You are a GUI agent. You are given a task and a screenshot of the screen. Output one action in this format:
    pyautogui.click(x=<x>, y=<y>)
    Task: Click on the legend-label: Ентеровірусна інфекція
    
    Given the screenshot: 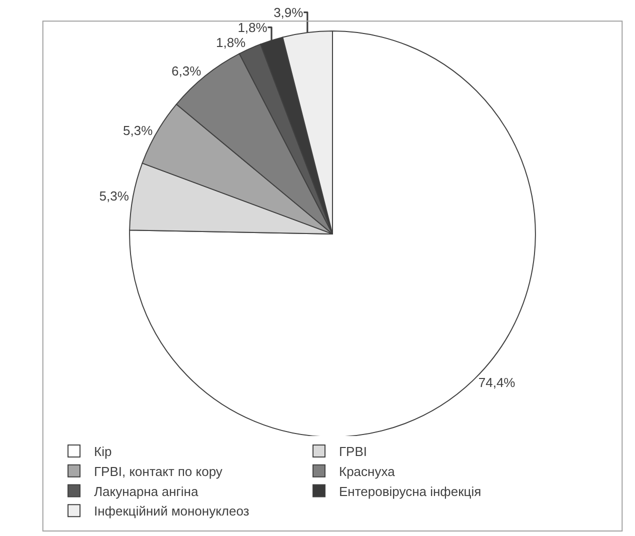 What is the action you would take?
    pyautogui.click(x=410, y=491)
    